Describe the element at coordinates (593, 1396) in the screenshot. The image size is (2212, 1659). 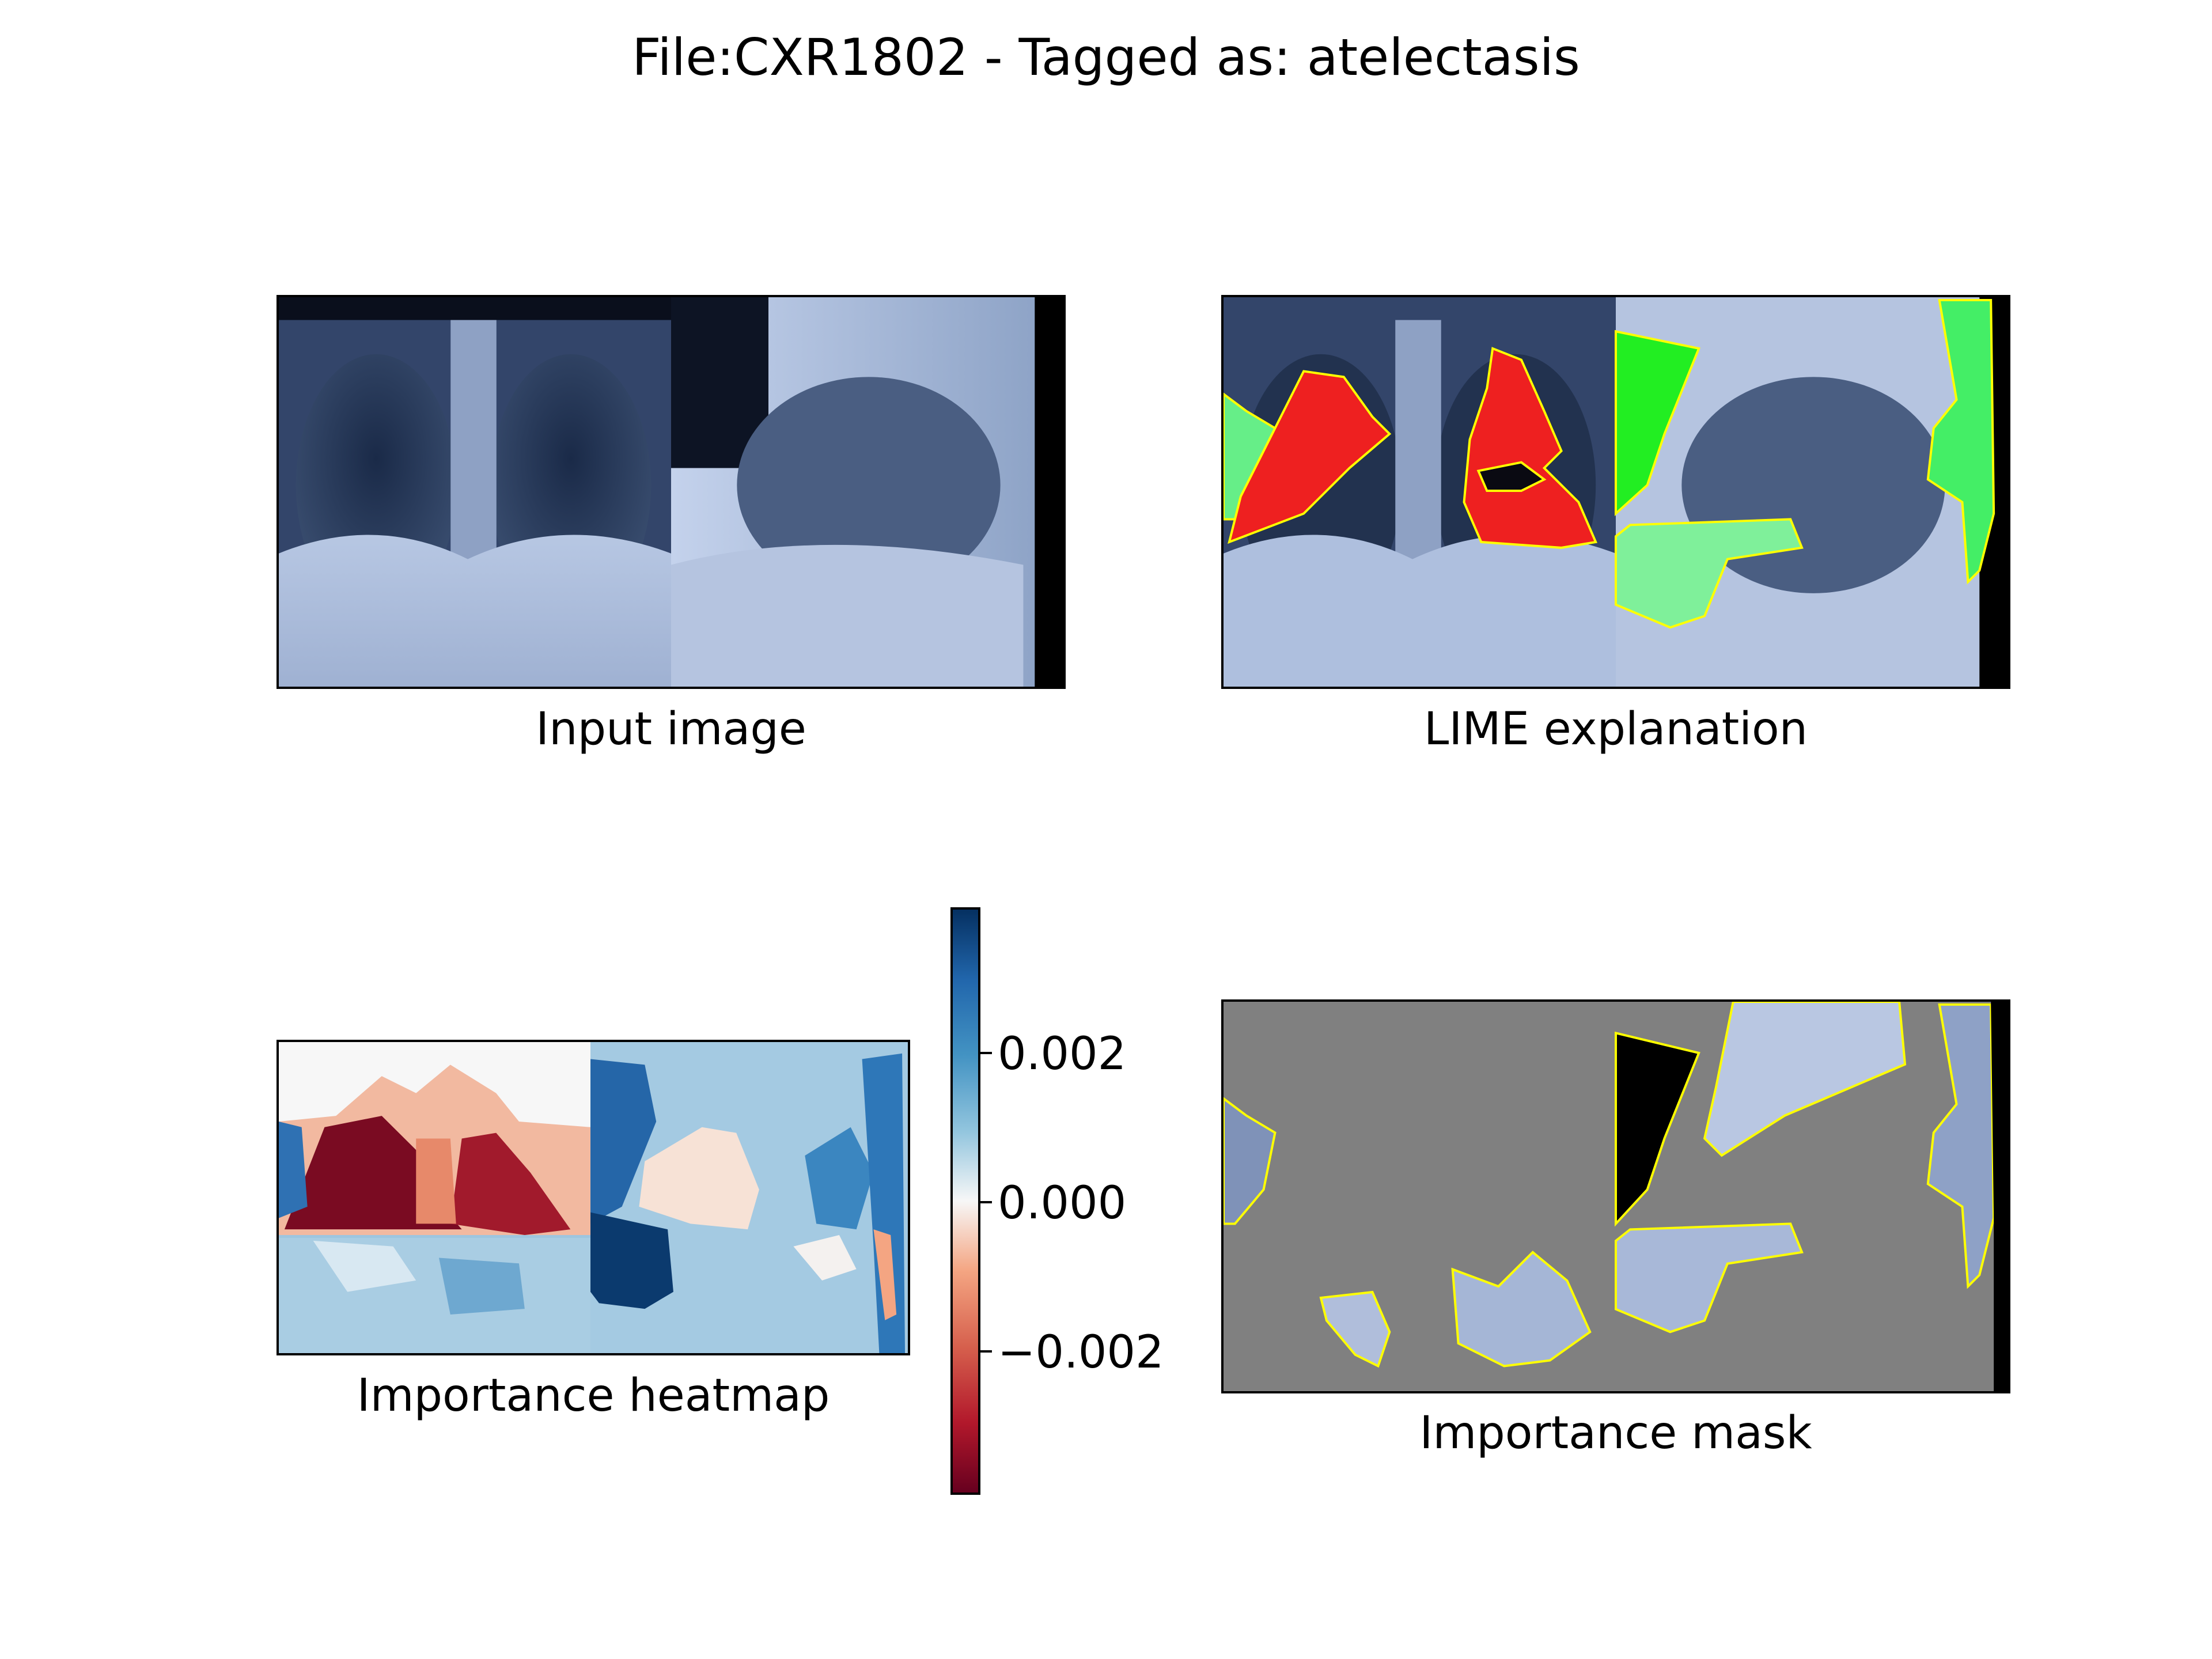
I see `importance-heatmap-caption: Importance heatmap` at that location.